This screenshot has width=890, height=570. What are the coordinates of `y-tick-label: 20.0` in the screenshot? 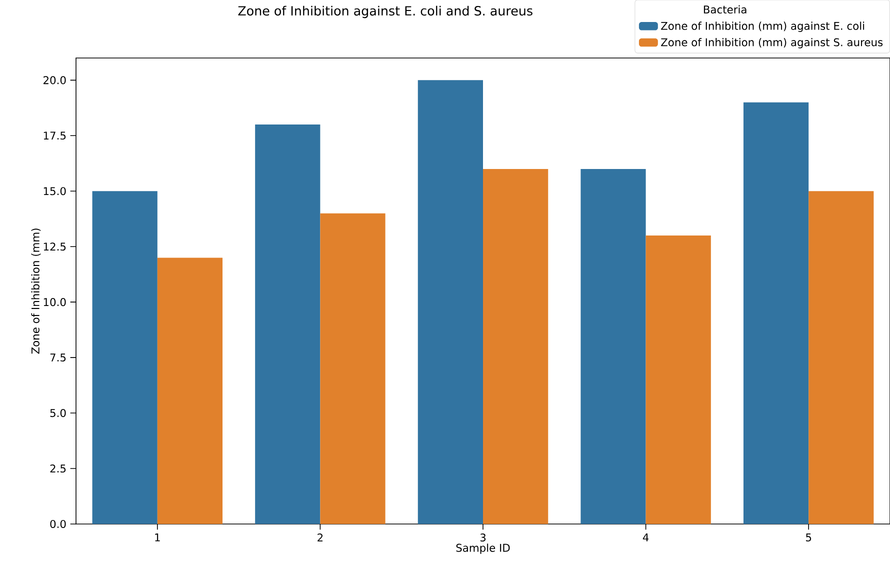 It's located at (55, 80).